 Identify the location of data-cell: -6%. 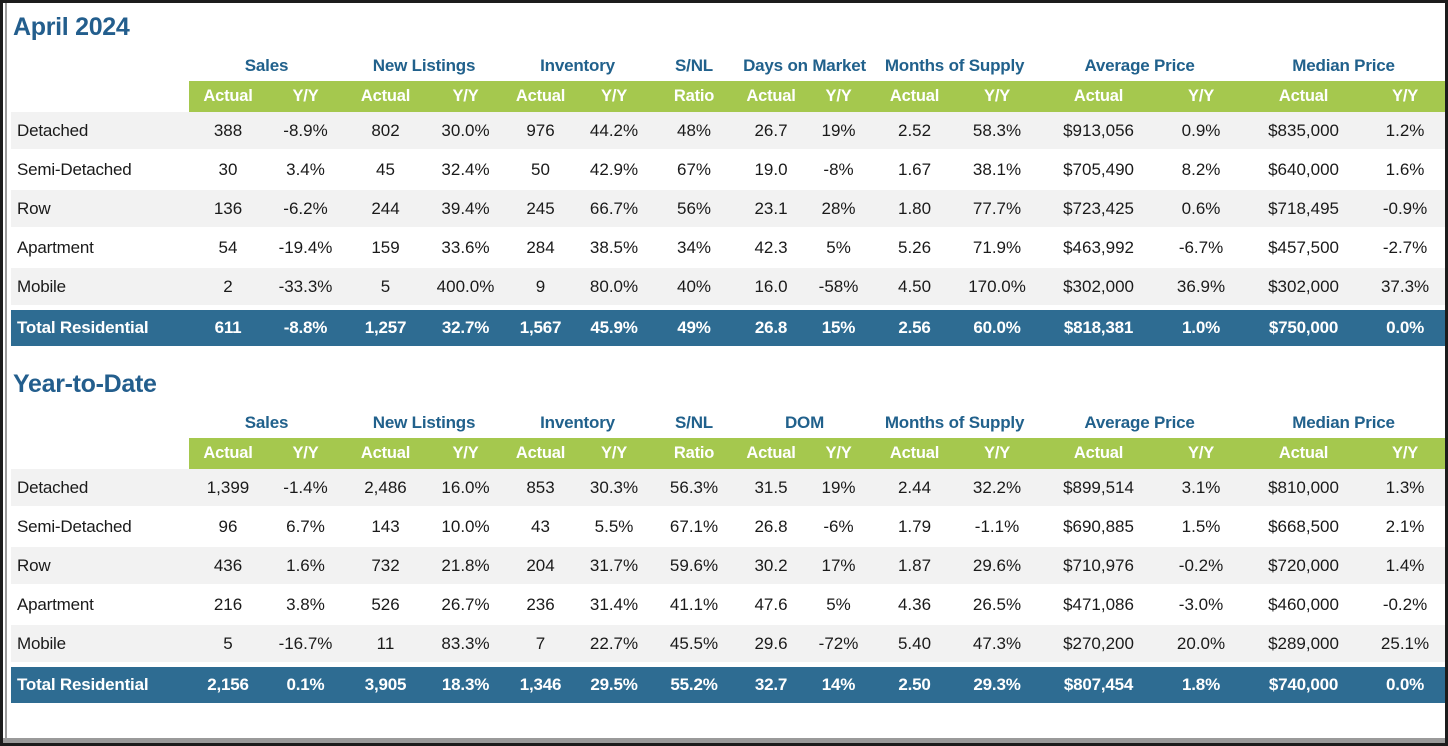
(839, 527).